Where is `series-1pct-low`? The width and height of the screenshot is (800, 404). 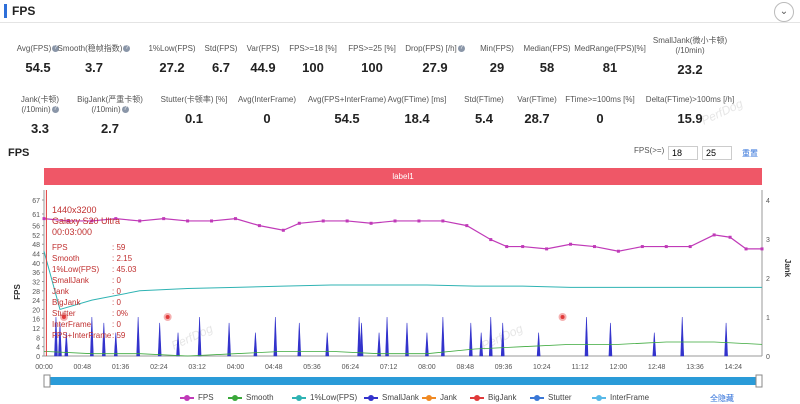 series-1pct-low is located at coordinates (402, 281).